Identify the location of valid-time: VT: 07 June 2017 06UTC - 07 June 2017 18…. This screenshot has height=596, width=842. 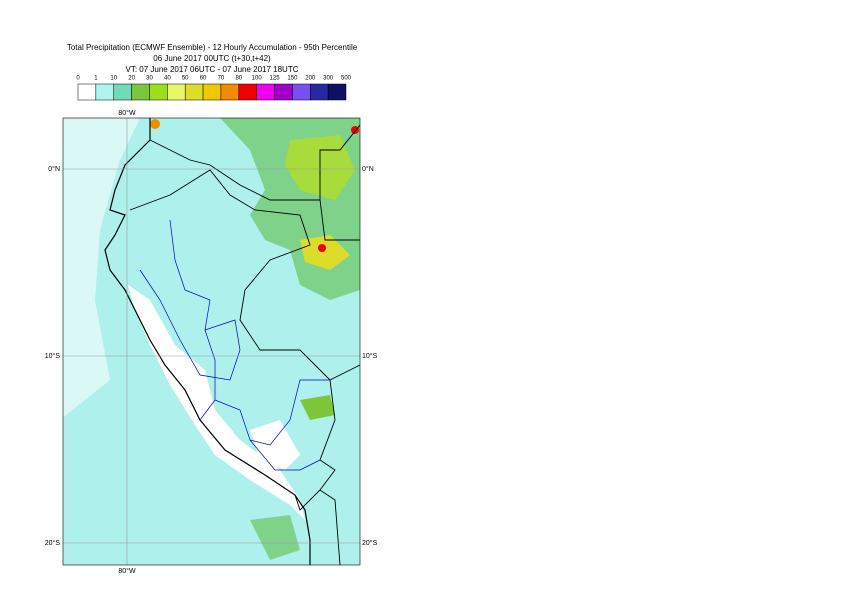
(212, 69).